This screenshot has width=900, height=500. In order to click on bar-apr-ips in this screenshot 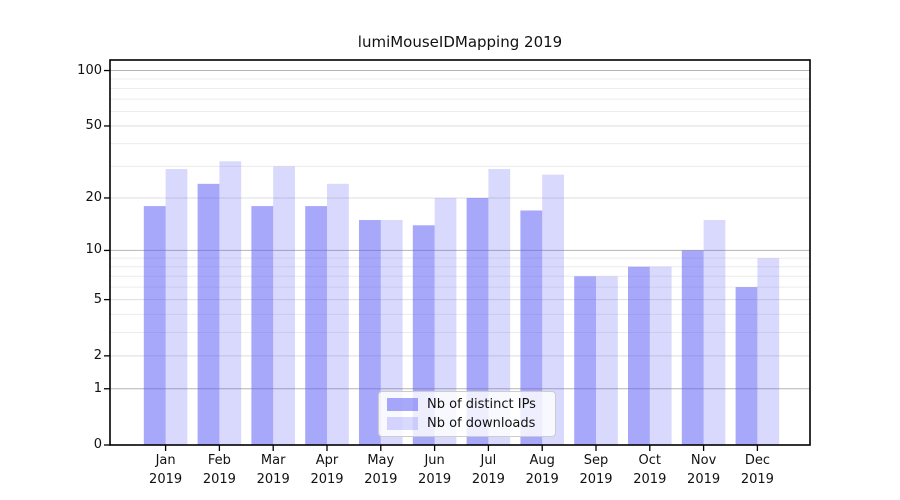, I will do `click(316, 325)`.